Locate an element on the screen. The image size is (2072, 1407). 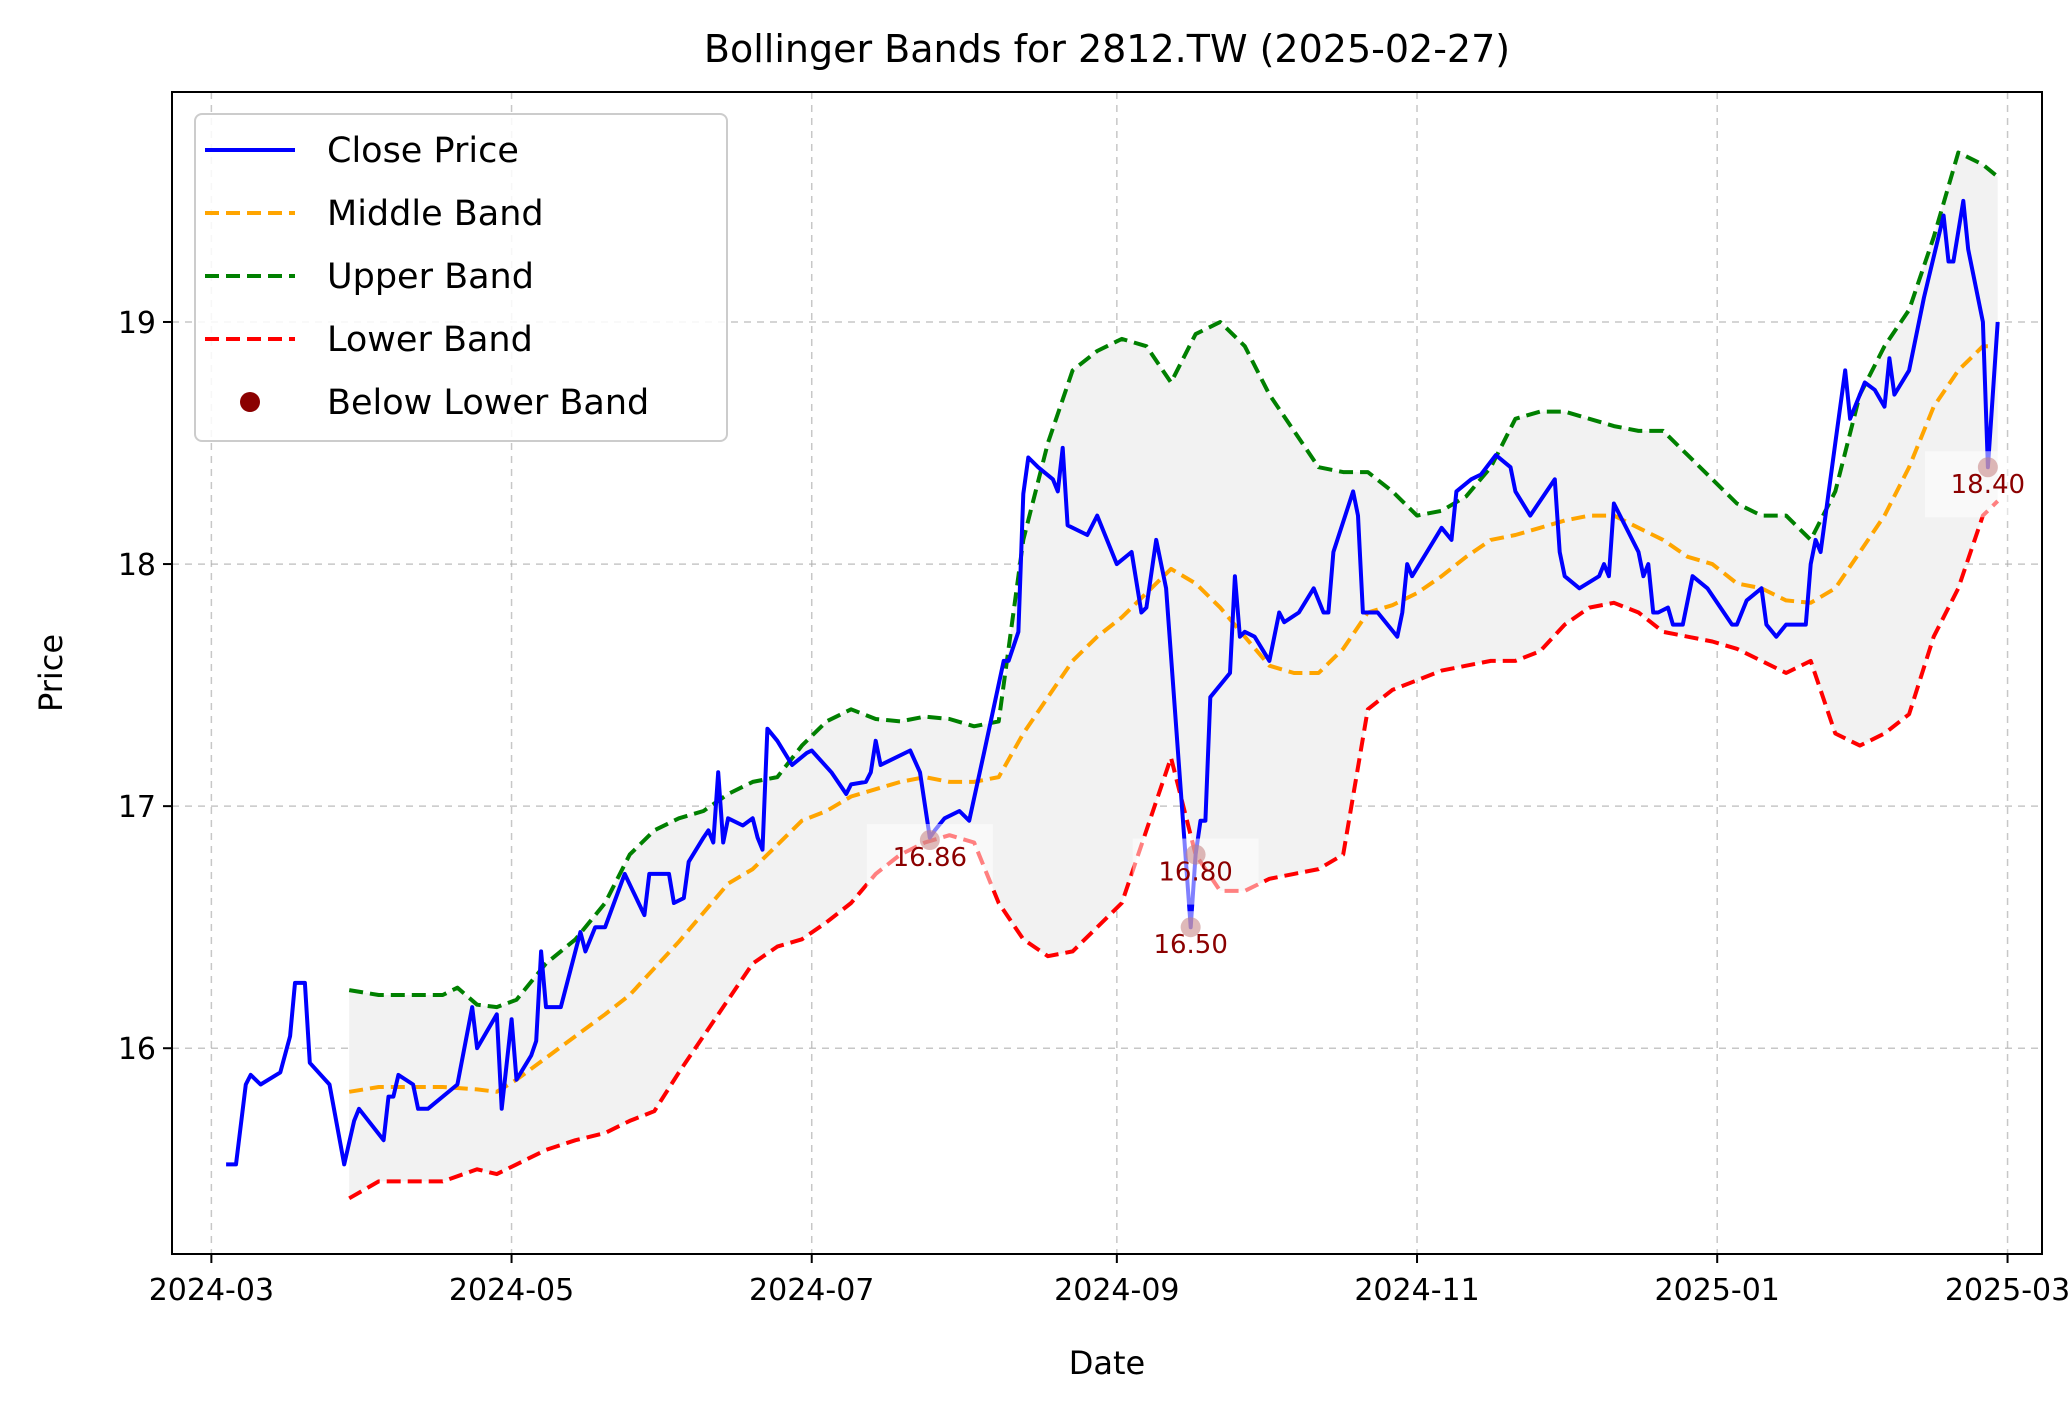
chart-title: Bollinger Bands for 2812.TW (2025-02-27) is located at coordinates (1107, 49).